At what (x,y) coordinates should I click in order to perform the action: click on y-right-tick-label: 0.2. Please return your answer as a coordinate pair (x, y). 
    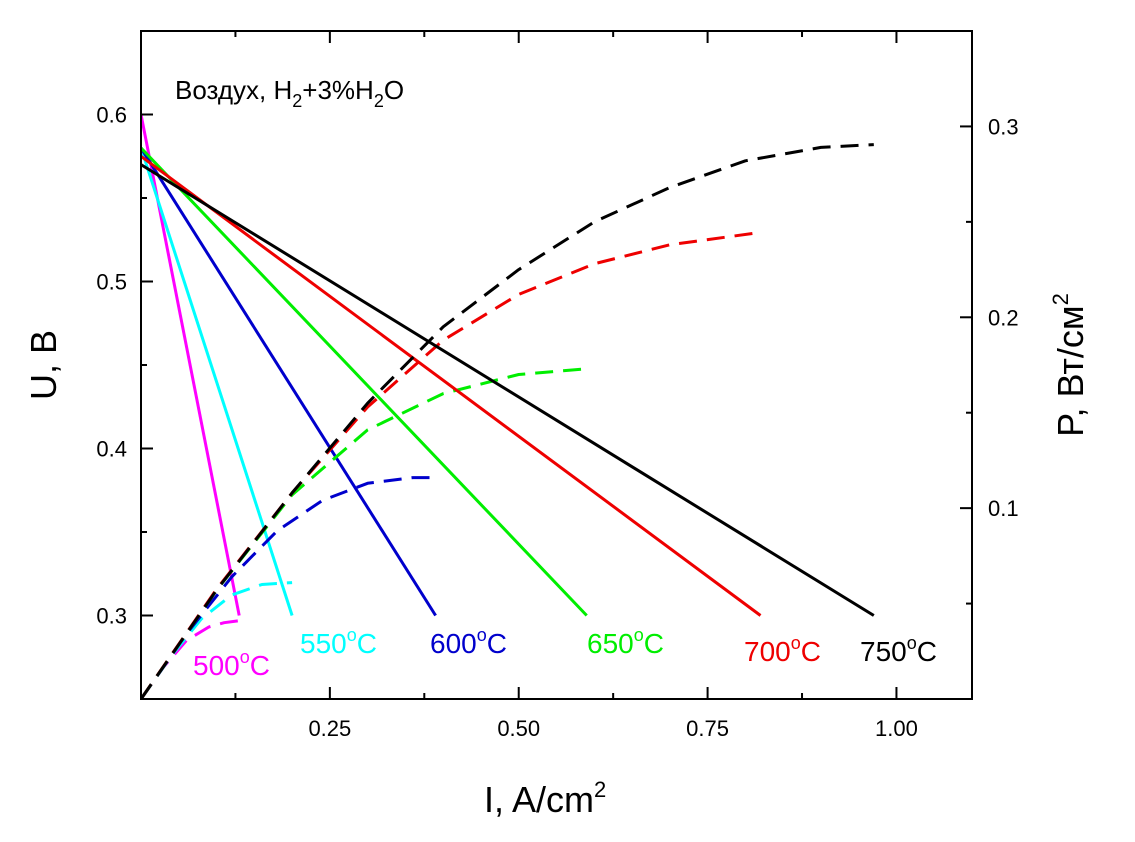
    Looking at the image, I should click on (1003, 317).